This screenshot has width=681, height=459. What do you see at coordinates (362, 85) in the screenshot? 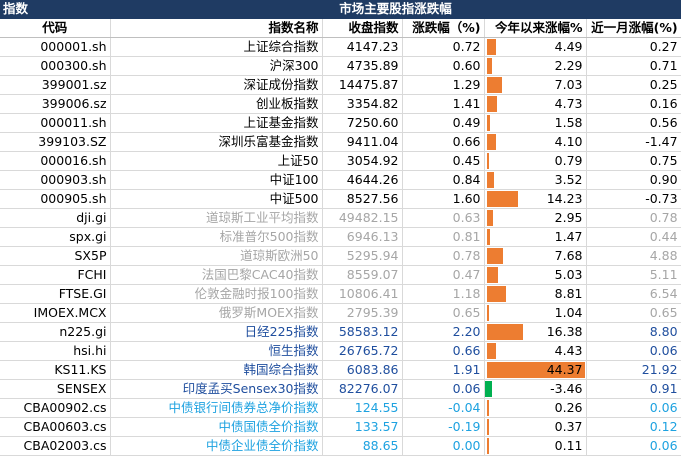
I see `cell-close: 14475.87` at bounding box center [362, 85].